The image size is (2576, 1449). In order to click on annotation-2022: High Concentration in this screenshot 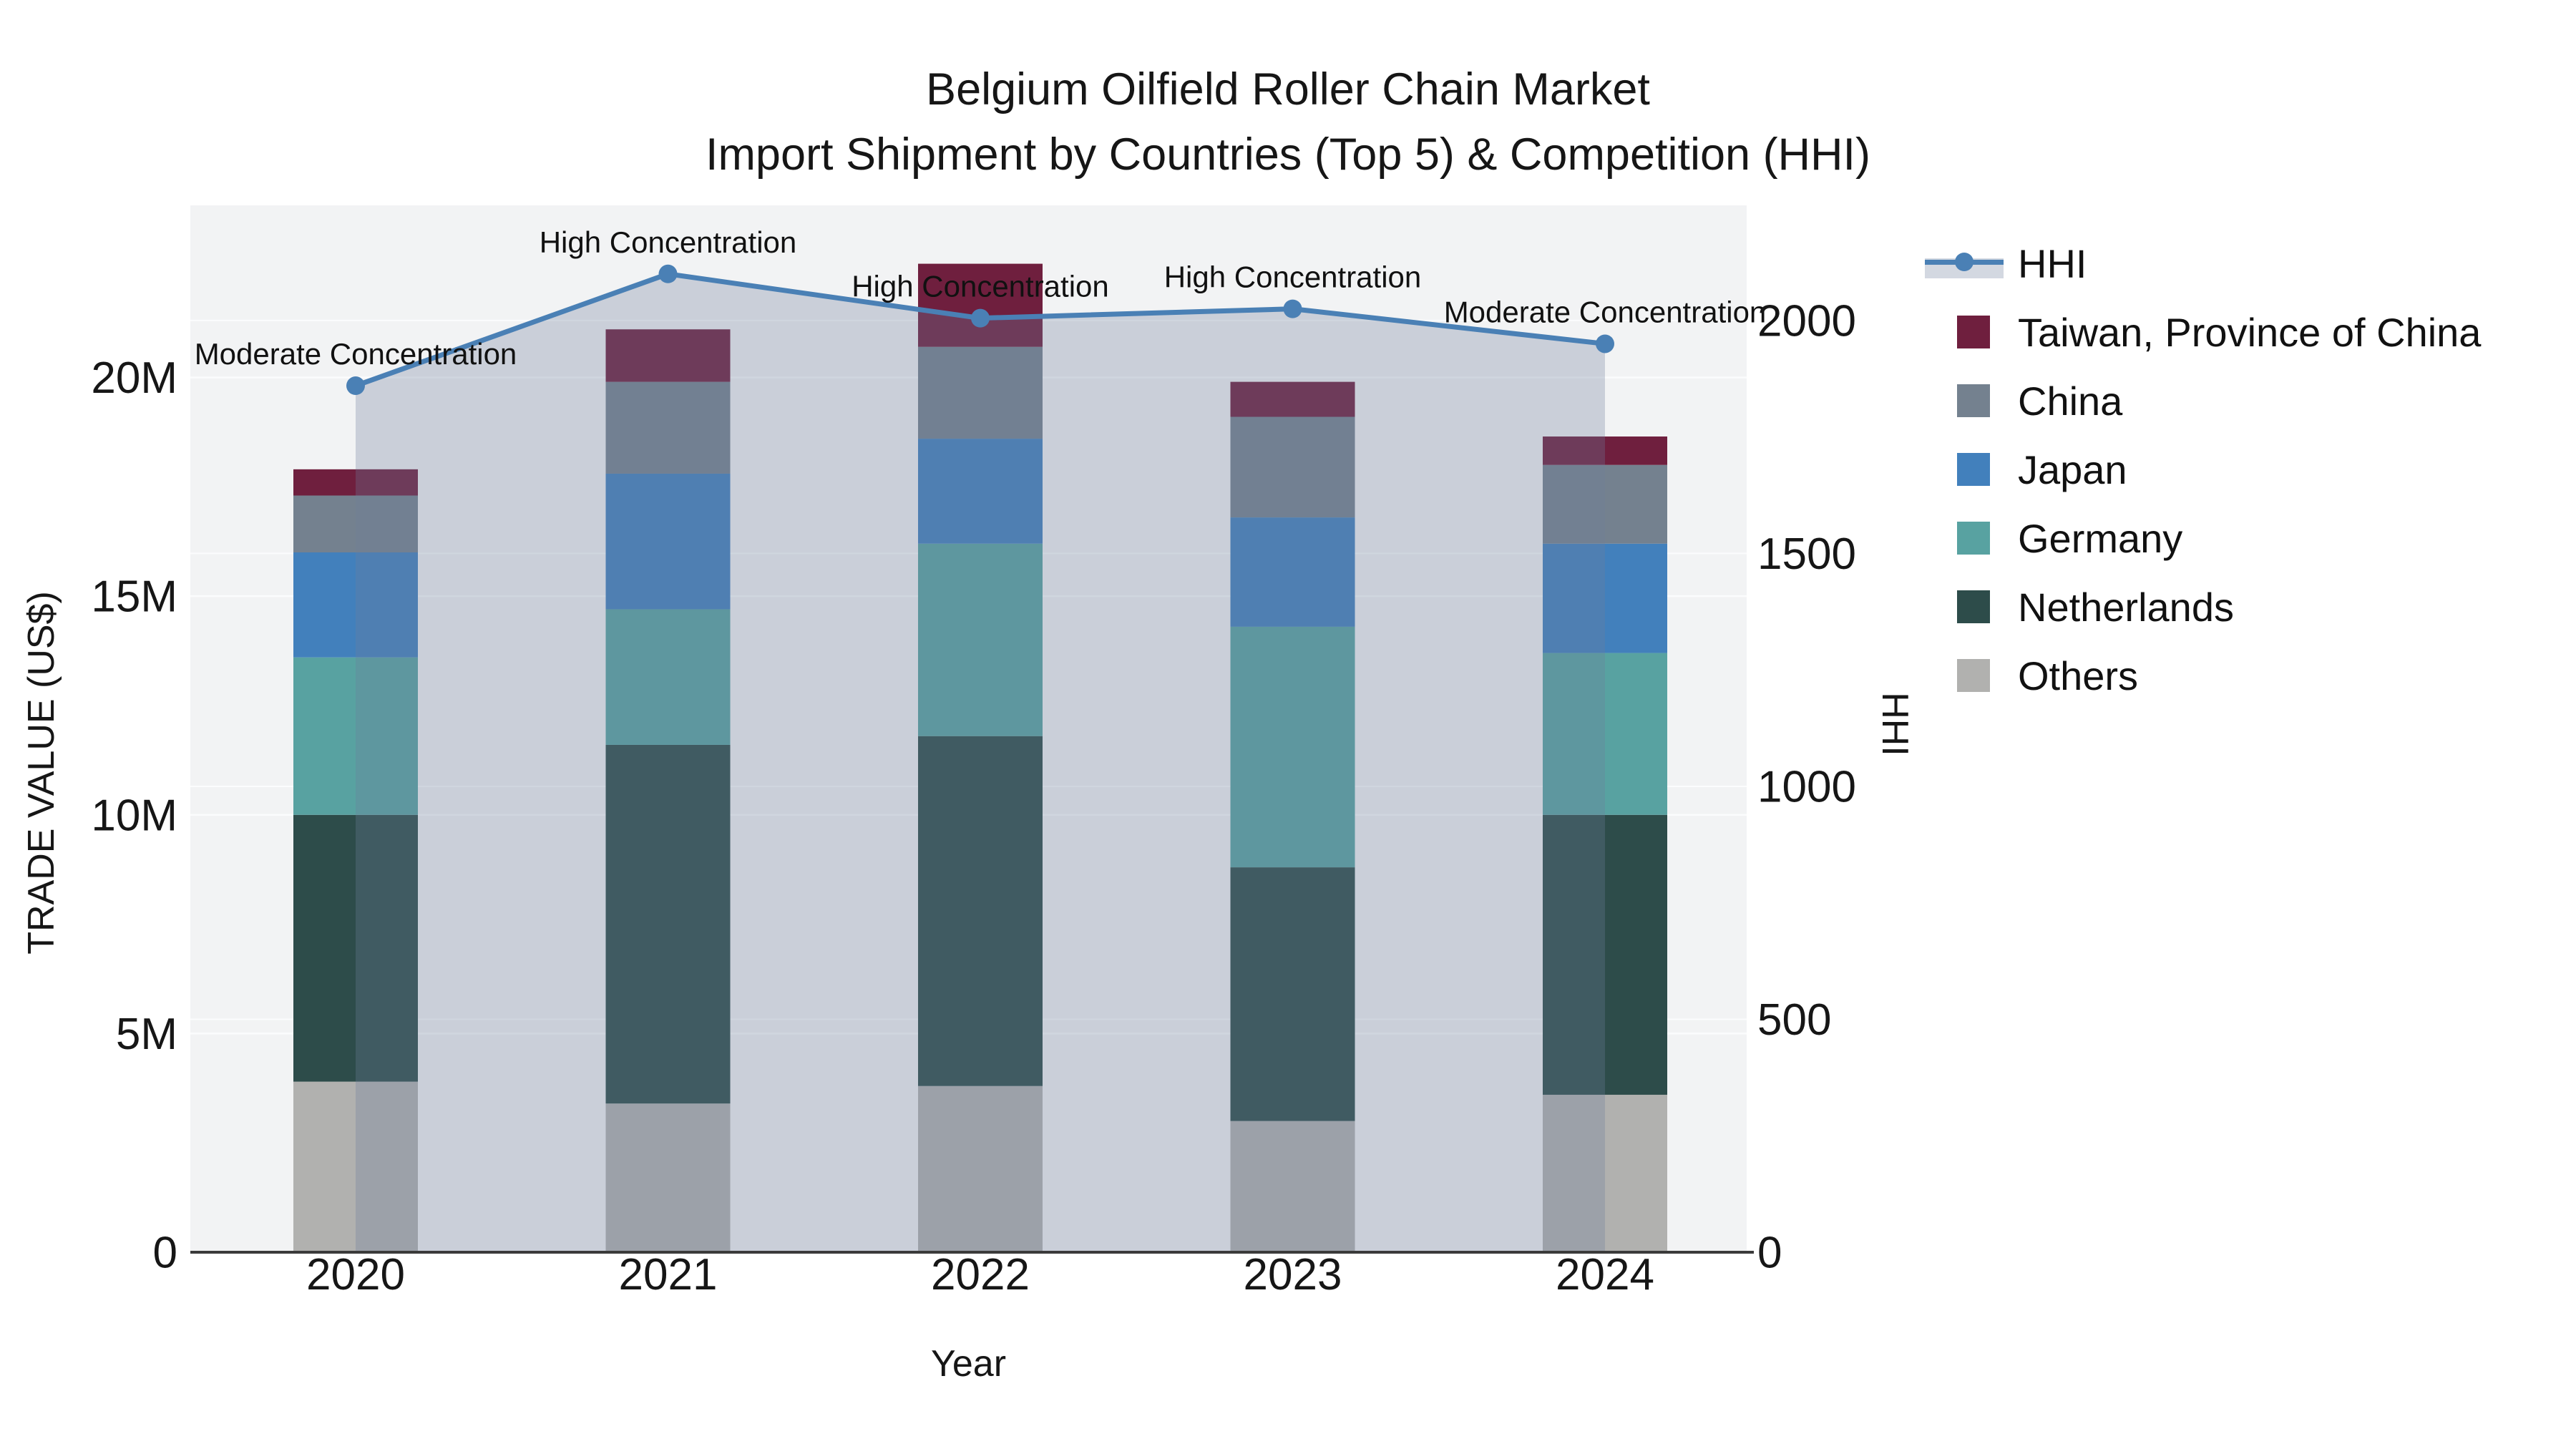, I will do `click(981, 286)`.